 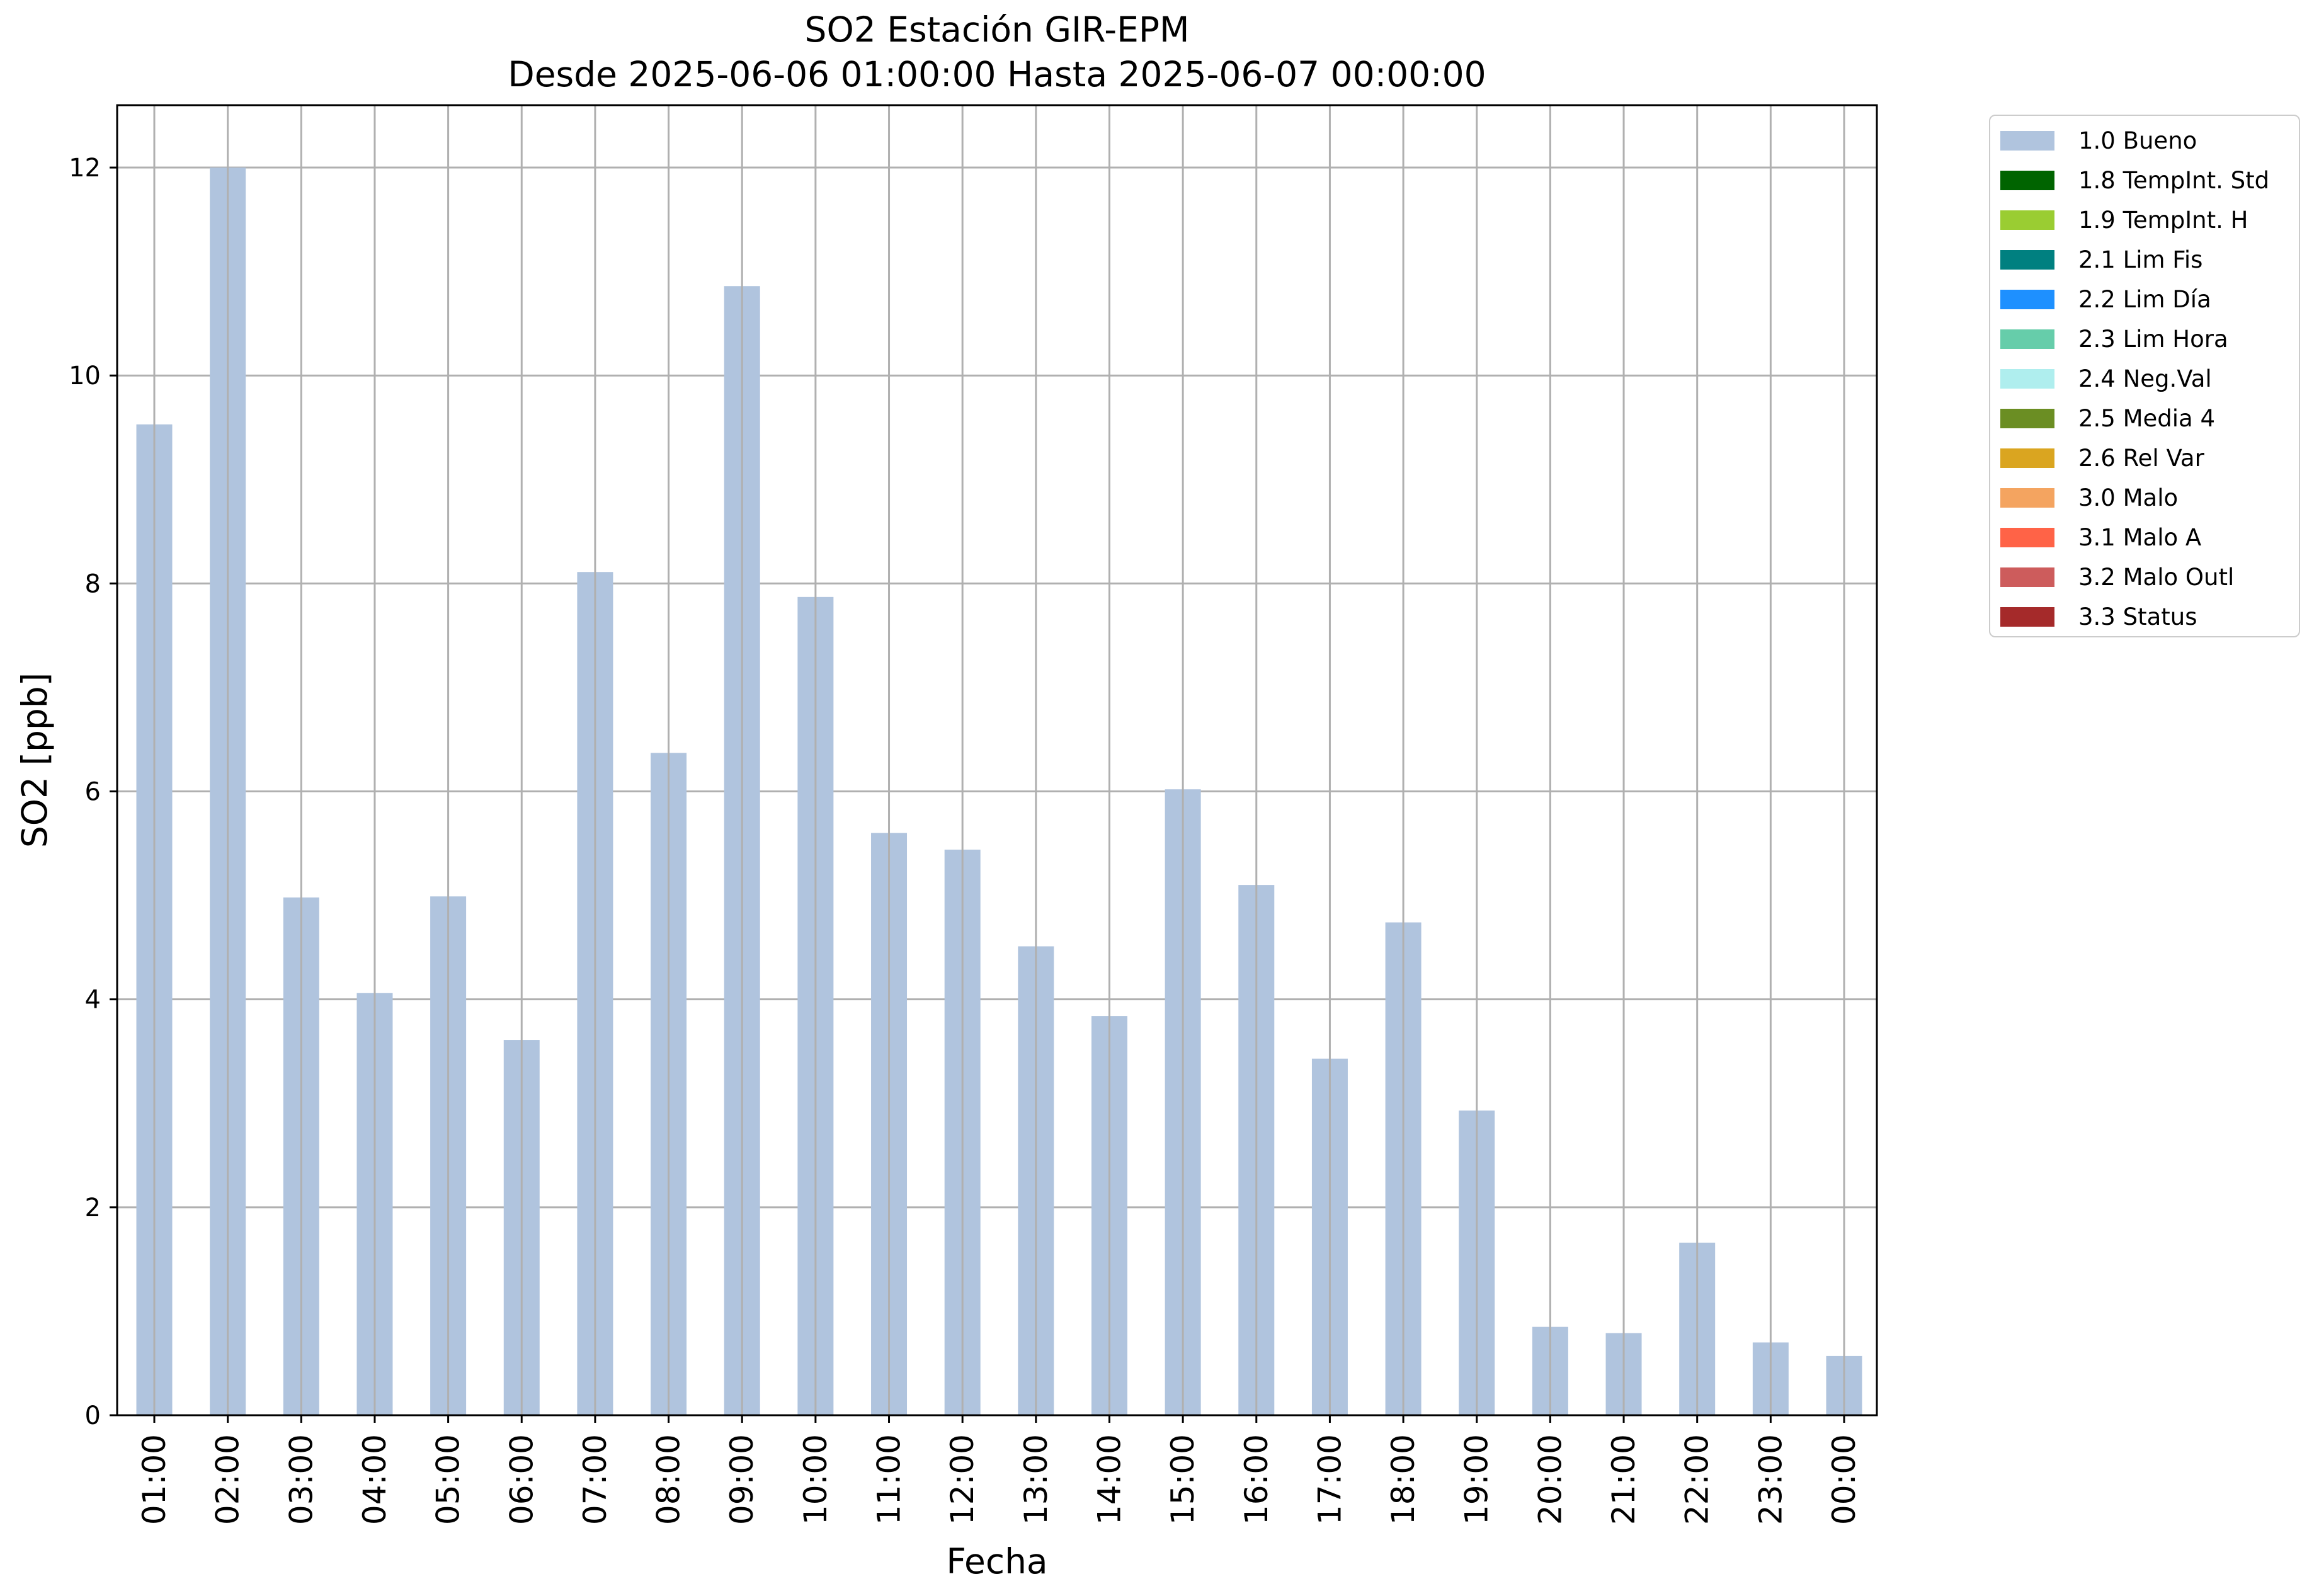 I want to click on y-axis-label: SO2 [ppb], so click(x=34, y=760).